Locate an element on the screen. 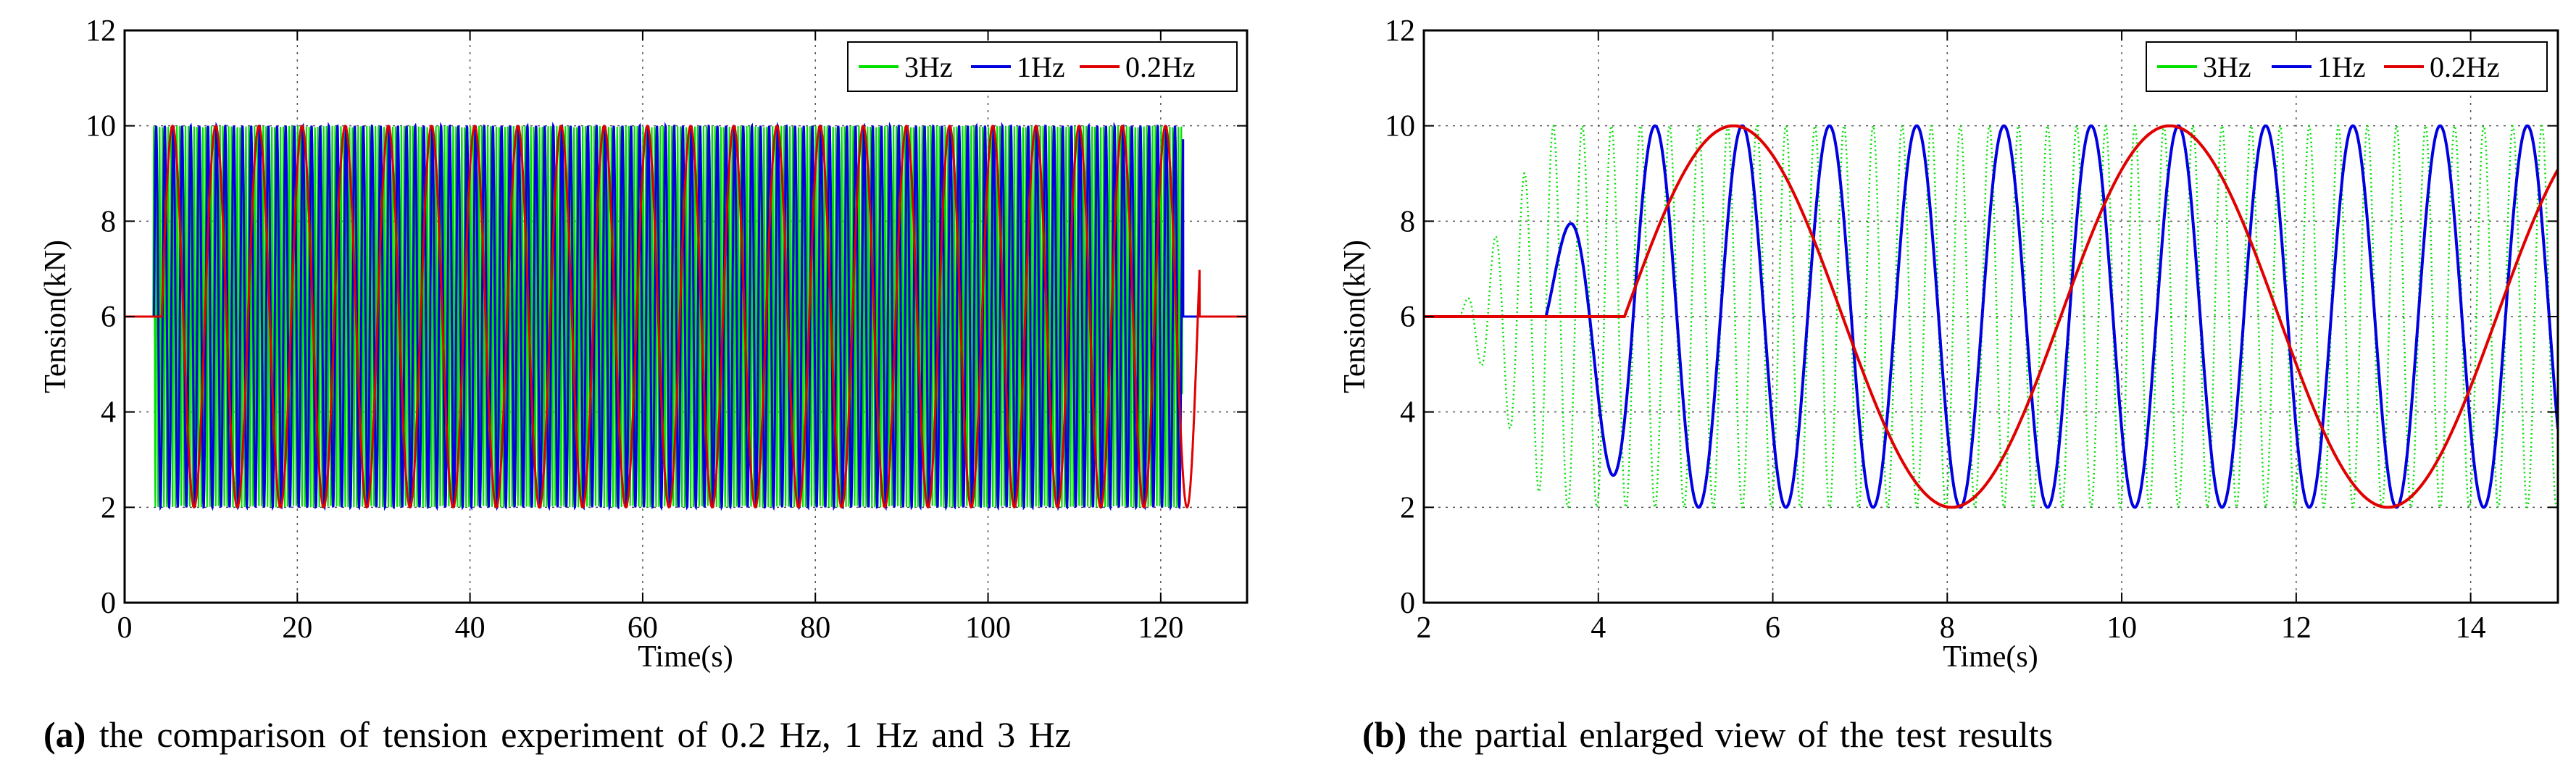 The height and width of the screenshot is (778, 2576). x-tick-label: 14 is located at coordinates (2471, 628).